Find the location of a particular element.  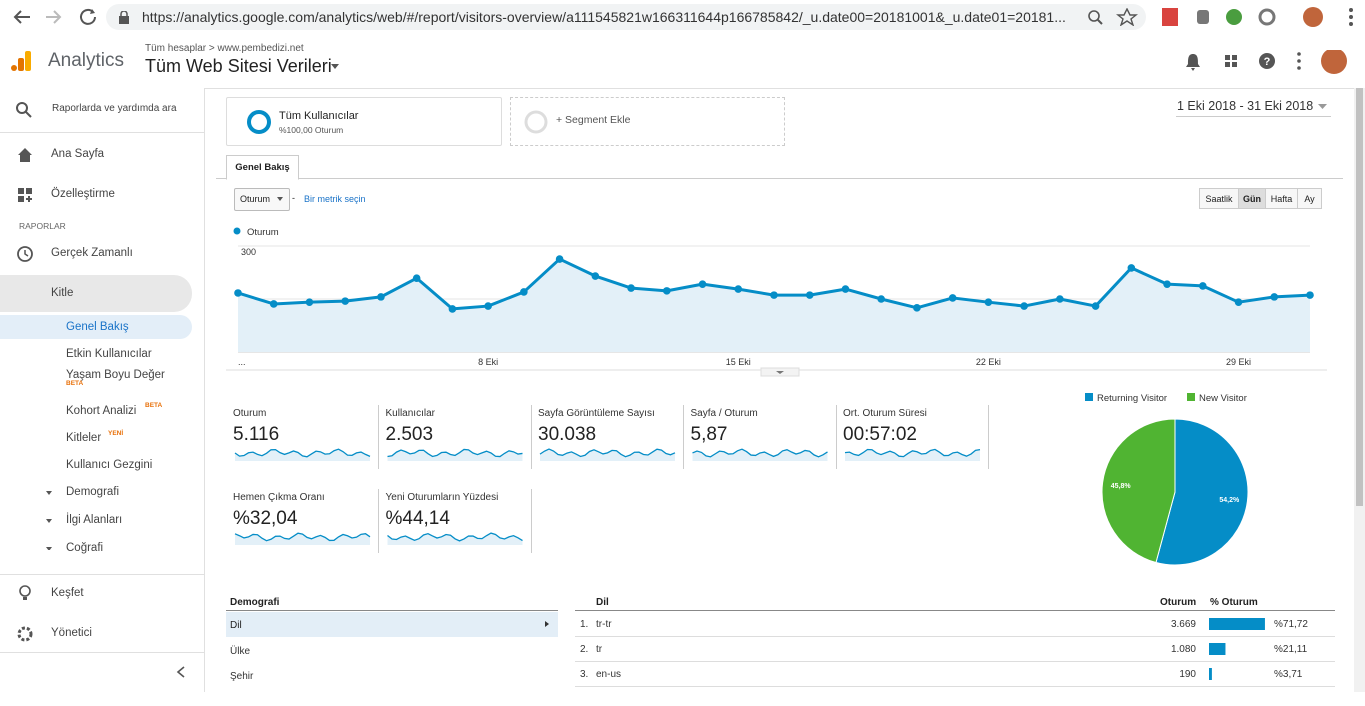

row-rank: 3. is located at coordinates (584, 674).